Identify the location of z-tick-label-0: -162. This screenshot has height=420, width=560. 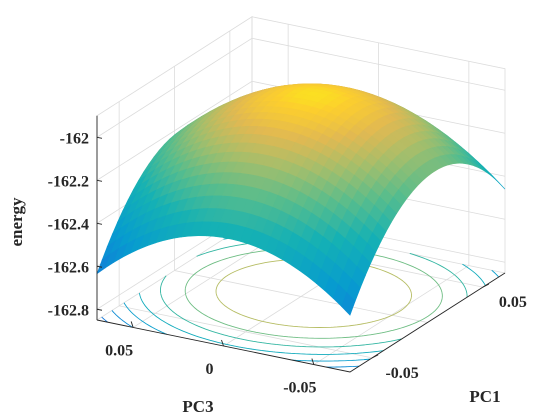
(74, 138).